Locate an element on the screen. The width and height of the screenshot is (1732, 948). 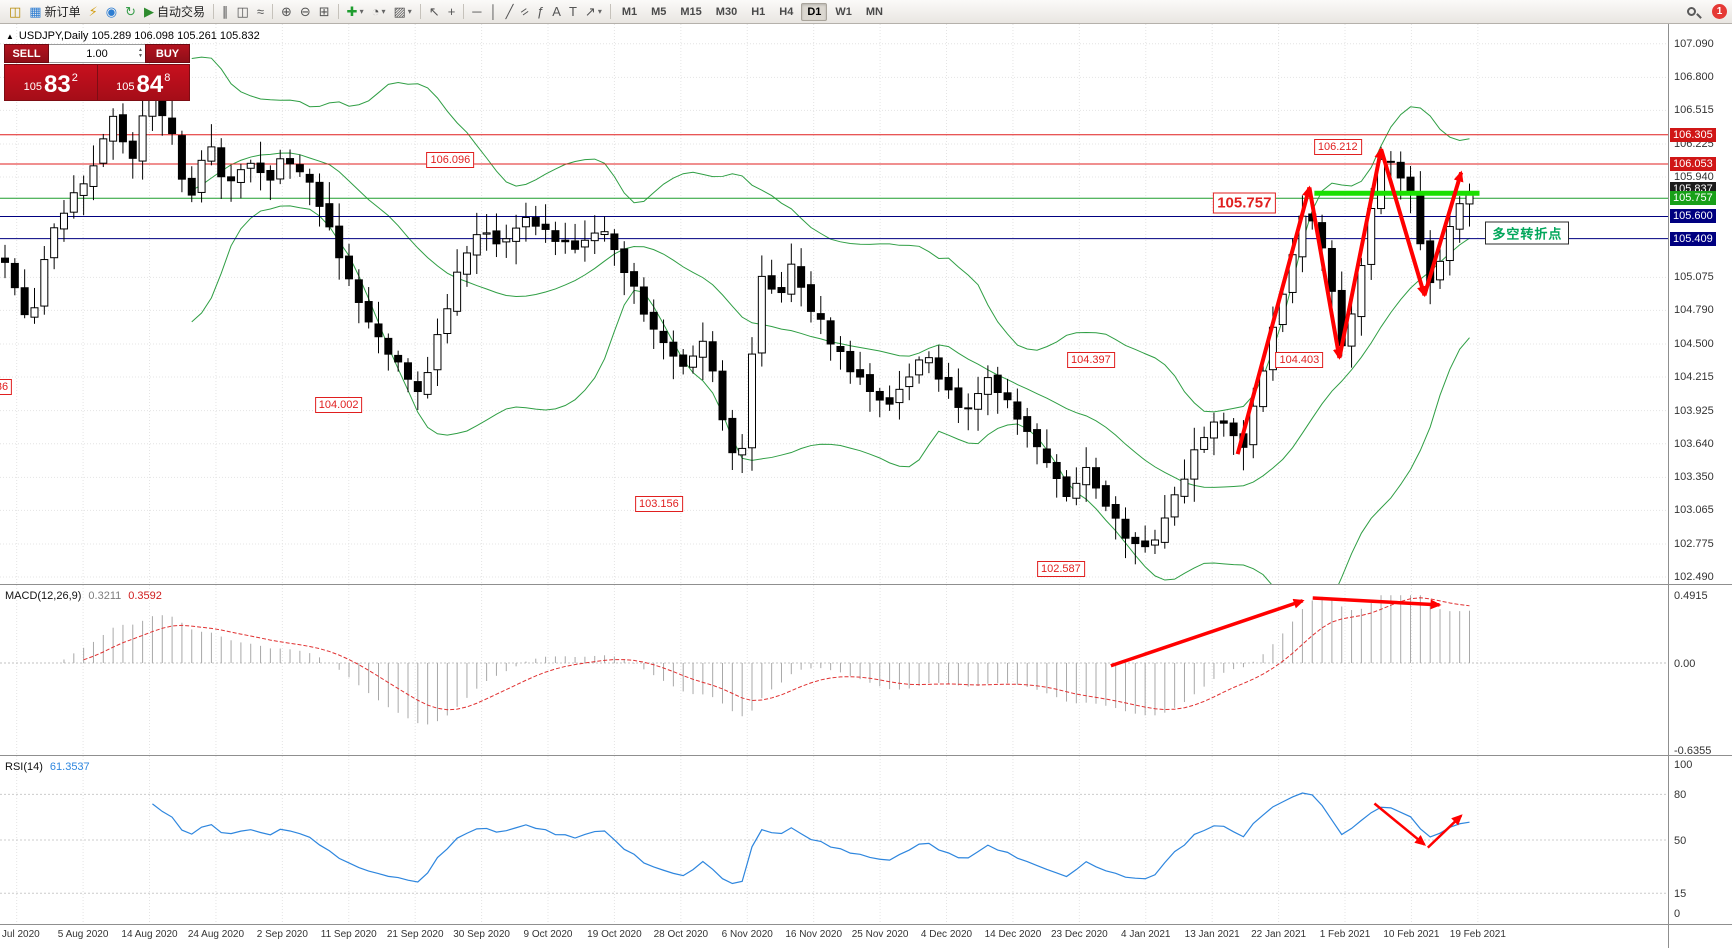
volume-value: 1.00 is located at coordinates (97, 53).